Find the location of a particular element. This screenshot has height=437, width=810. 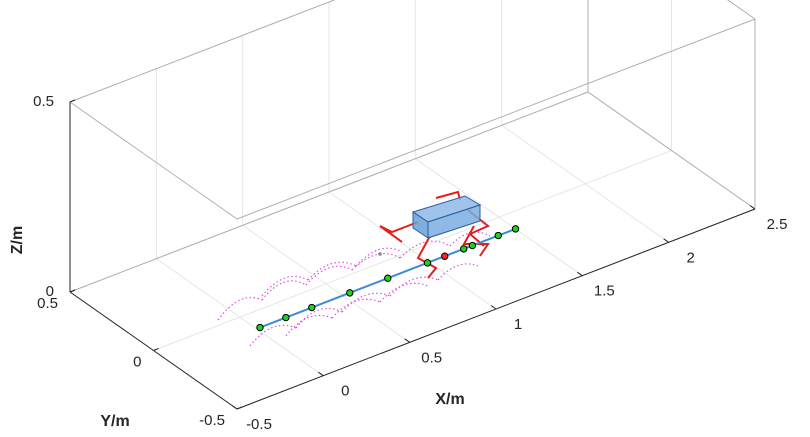

z-axis-label: Z/m is located at coordinates (17, 240).